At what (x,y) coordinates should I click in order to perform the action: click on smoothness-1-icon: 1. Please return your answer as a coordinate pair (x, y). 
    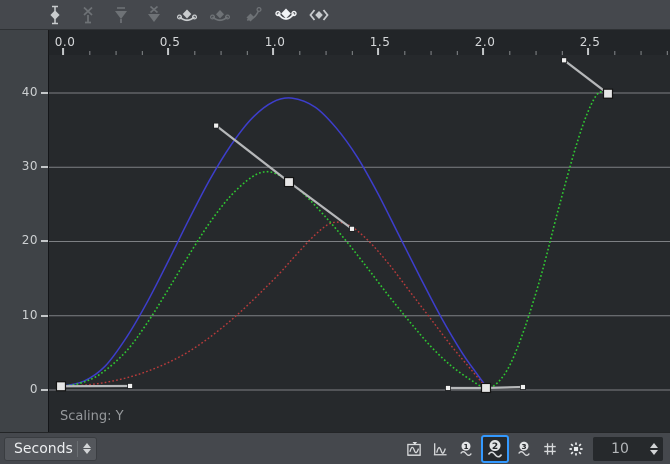
    Looking at the image, I should click on (466, 449).